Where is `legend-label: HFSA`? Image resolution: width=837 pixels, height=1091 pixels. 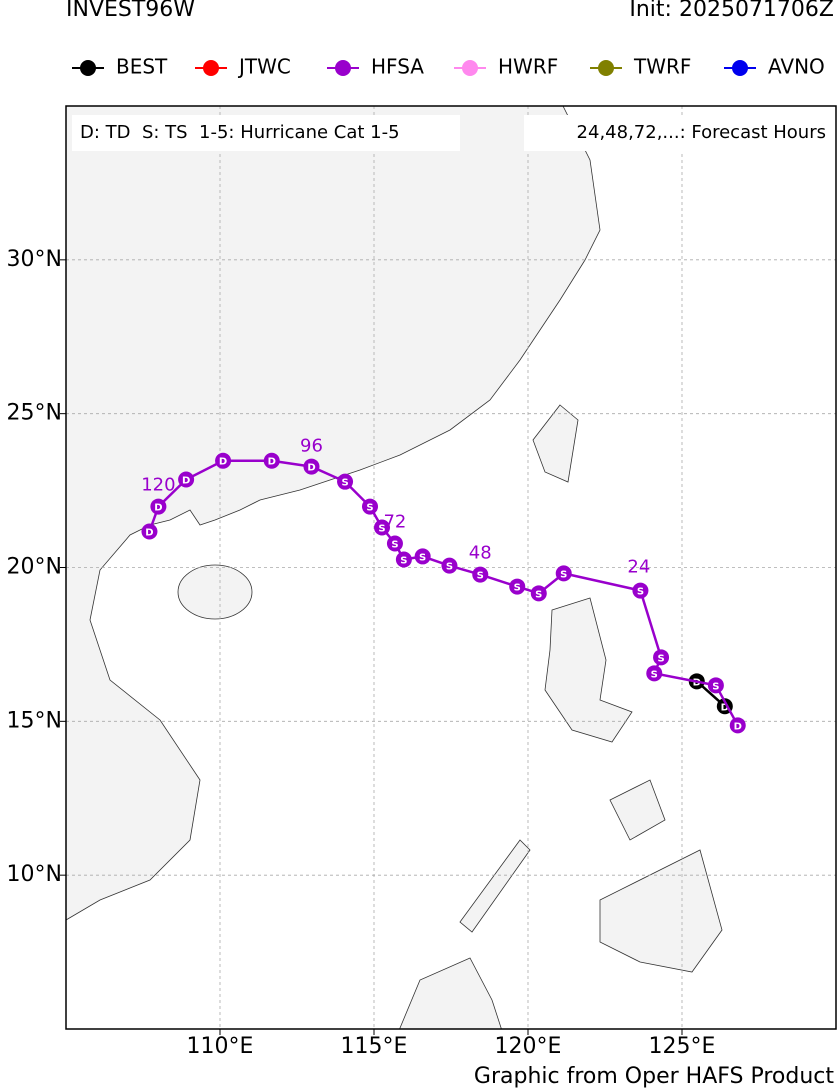
legend-label: HFSA is located at coordinates (397, 67).